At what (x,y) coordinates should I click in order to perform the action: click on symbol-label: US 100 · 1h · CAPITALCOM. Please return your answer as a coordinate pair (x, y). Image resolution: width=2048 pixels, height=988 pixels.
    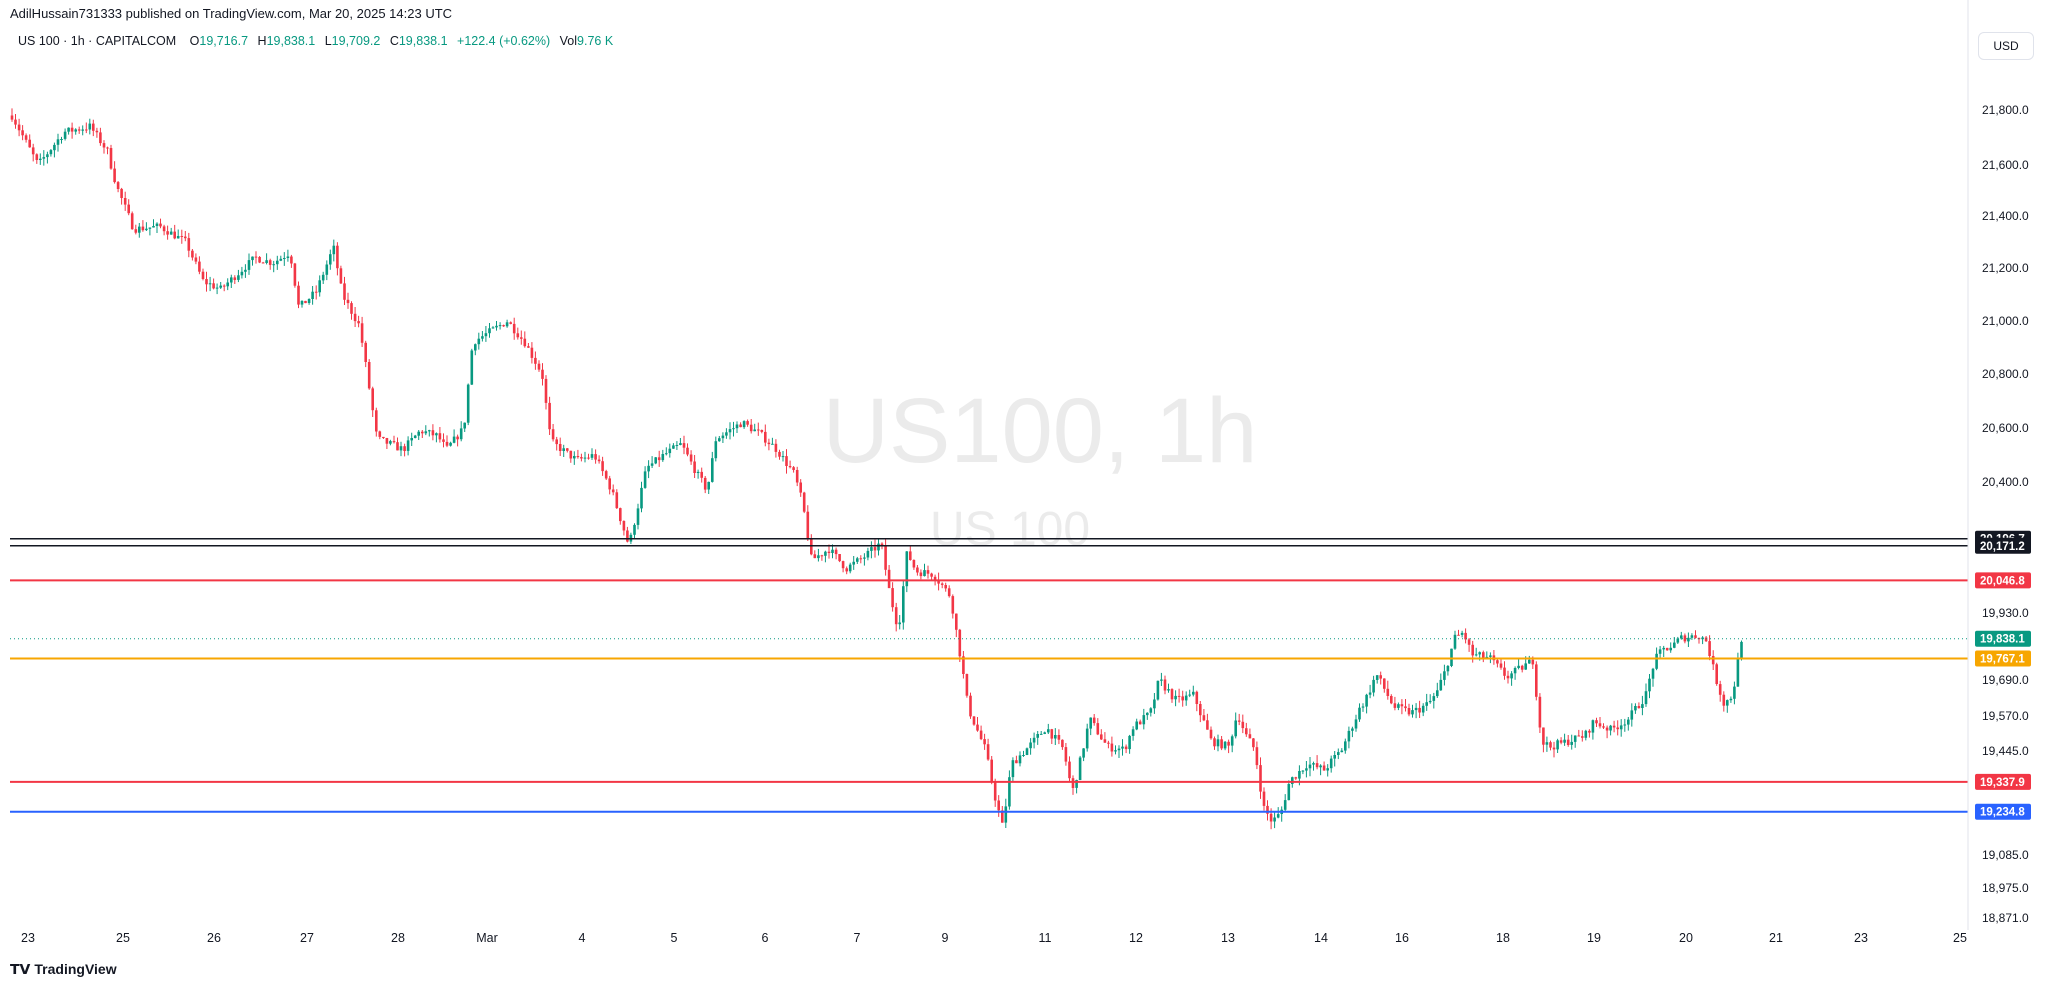
    Looking at the image, I should click on (97, 41).